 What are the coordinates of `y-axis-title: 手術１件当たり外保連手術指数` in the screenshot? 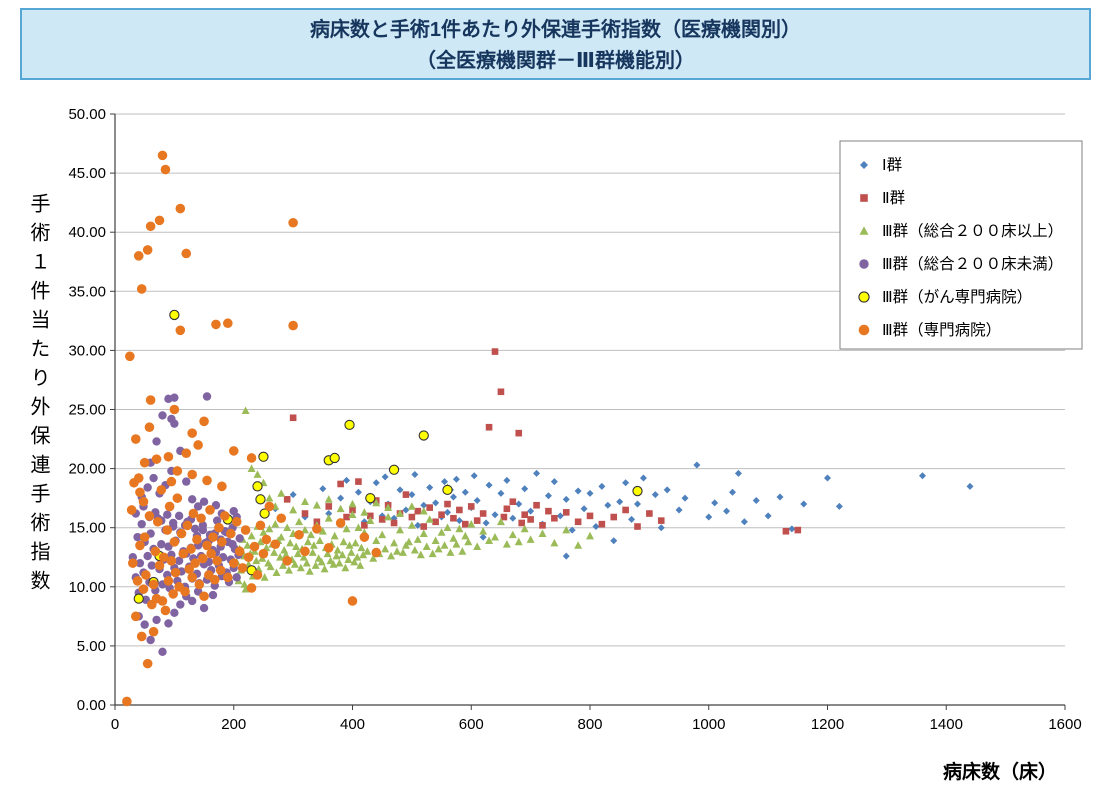 It's located at (38, 396).